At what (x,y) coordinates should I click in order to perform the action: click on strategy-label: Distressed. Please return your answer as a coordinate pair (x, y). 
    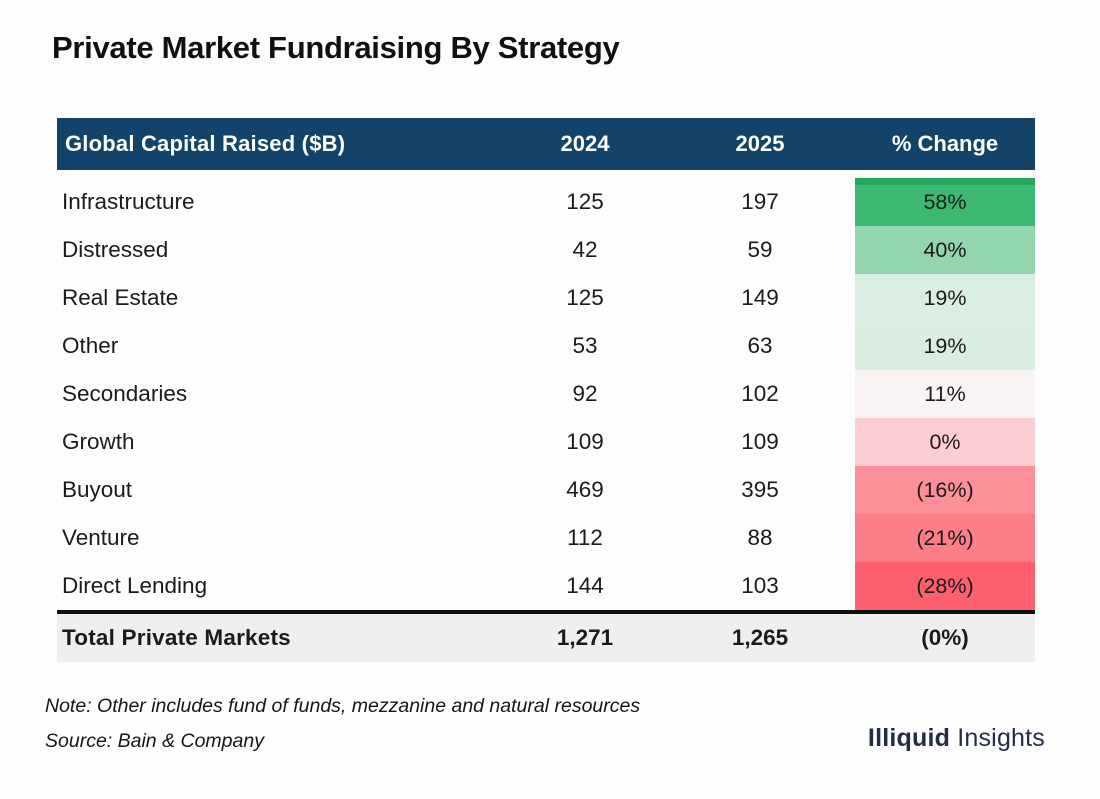
    Looking at the image, I should click on (115, 249).